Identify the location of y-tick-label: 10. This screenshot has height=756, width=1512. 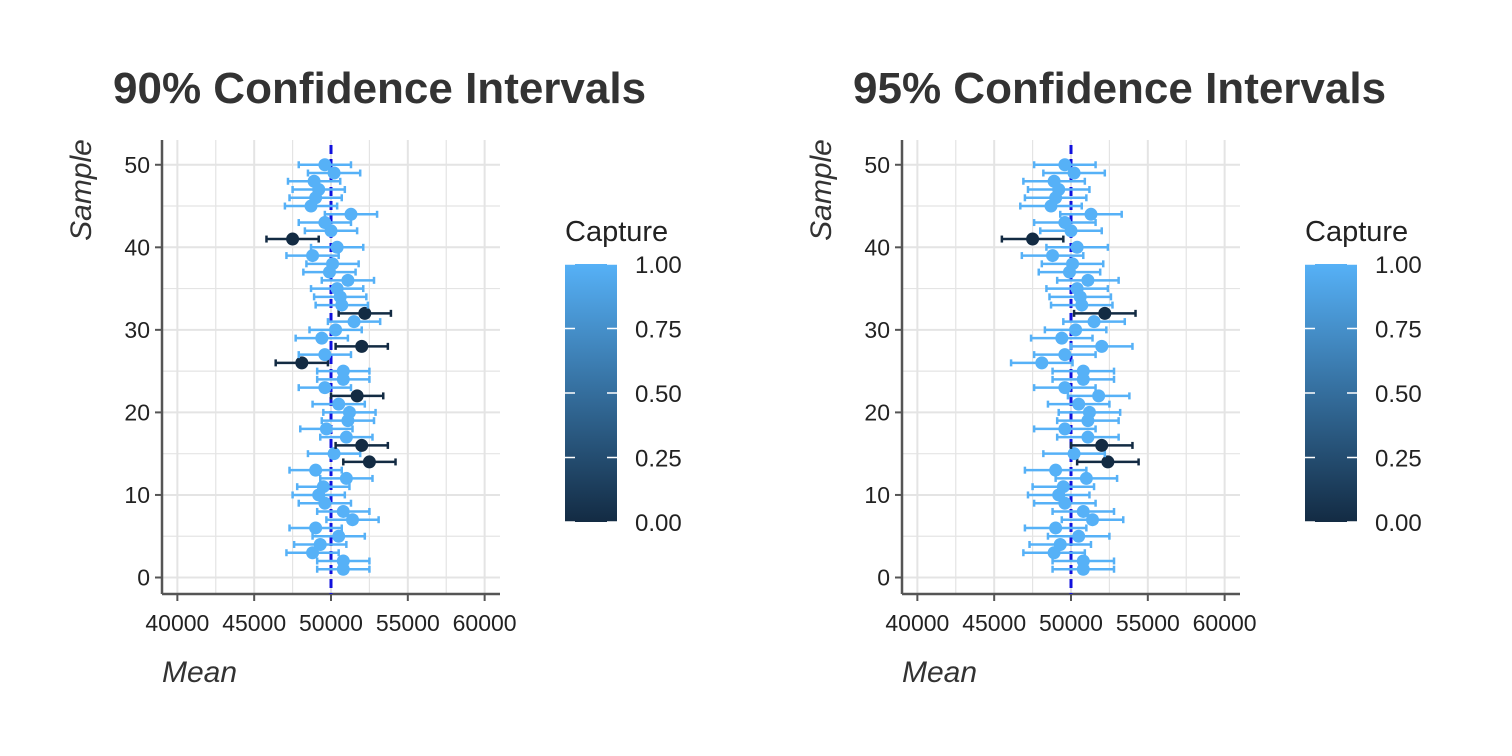
(137, 495).